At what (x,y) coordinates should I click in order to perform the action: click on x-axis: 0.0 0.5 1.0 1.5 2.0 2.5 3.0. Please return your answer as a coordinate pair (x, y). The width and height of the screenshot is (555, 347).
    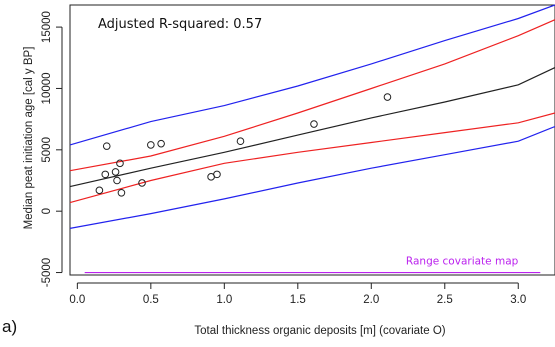
    Looking at the image, I should click on (297, 294).